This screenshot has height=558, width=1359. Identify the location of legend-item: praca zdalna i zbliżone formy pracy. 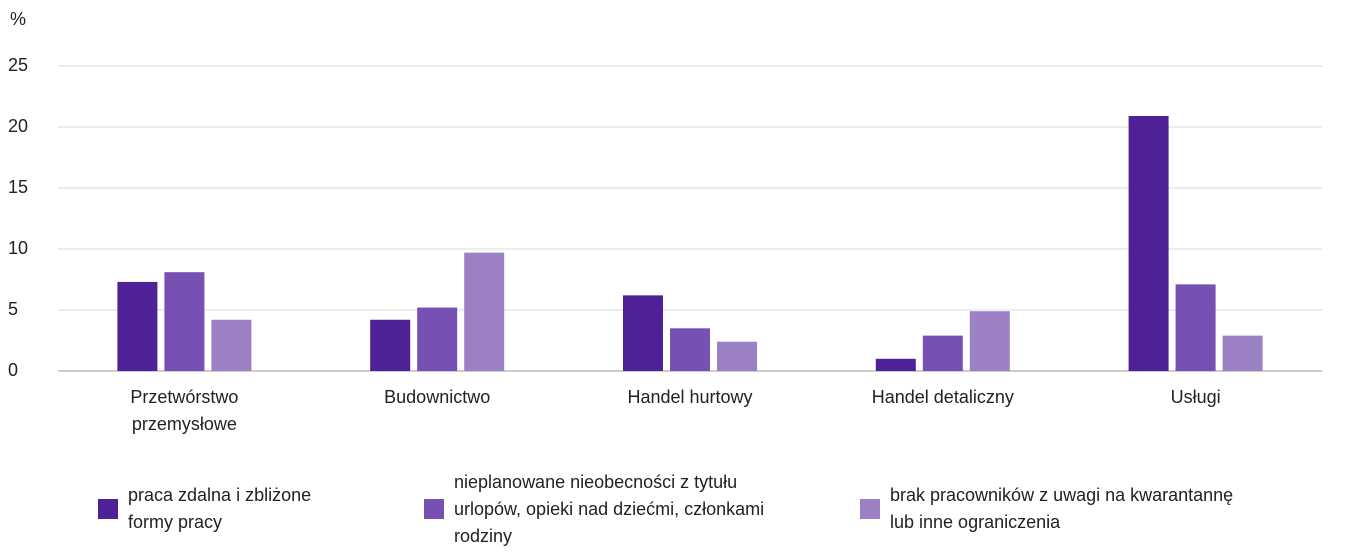
(225, 509).